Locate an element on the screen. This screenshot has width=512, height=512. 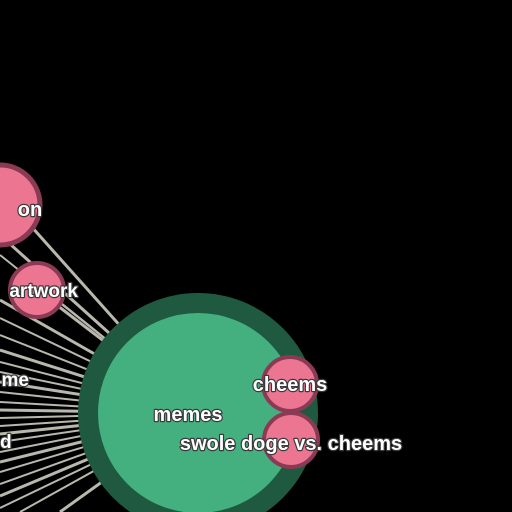
node-artwork is located at coordinates (37, 290).